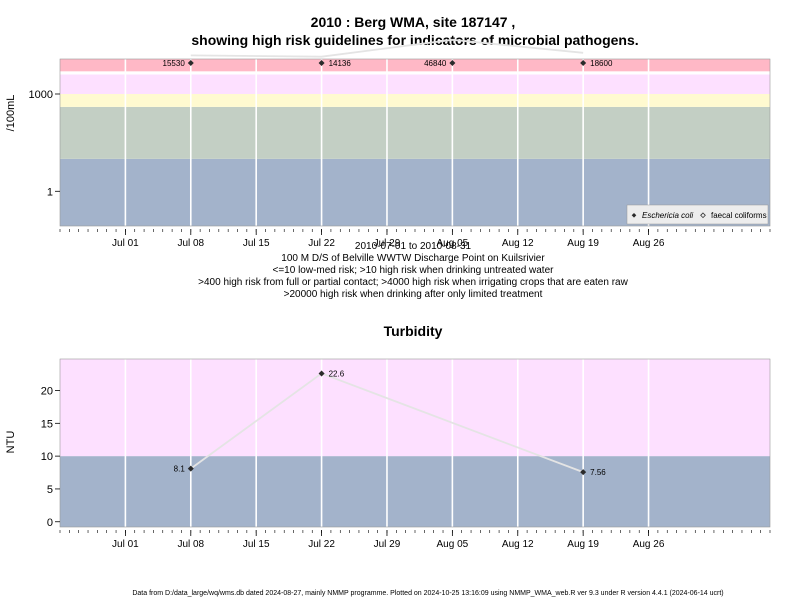 The width and height of the screenshot is (800, 600). I want to click on chart2-point-label-2: 22.6, so click(337, 373).